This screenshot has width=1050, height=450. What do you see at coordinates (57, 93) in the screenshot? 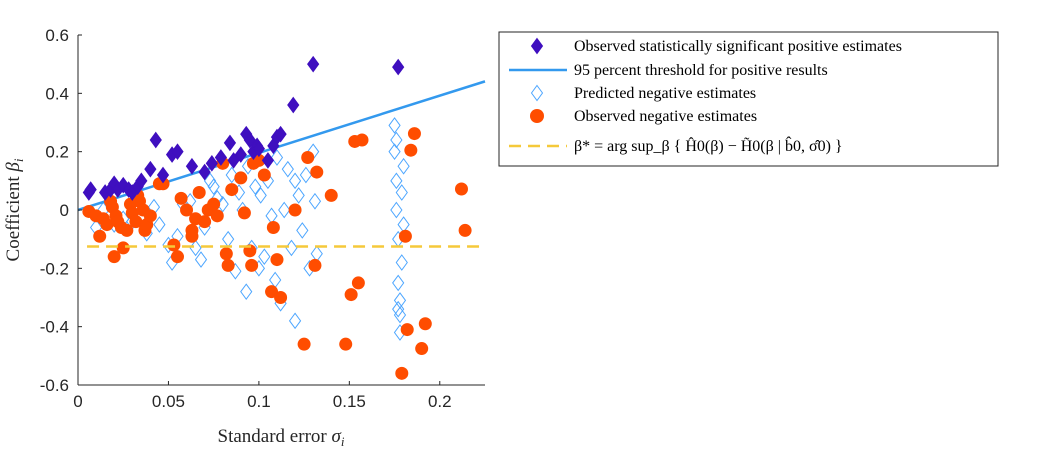
I see `y-tick-label: 0.4` at bounding box center [57, 93].